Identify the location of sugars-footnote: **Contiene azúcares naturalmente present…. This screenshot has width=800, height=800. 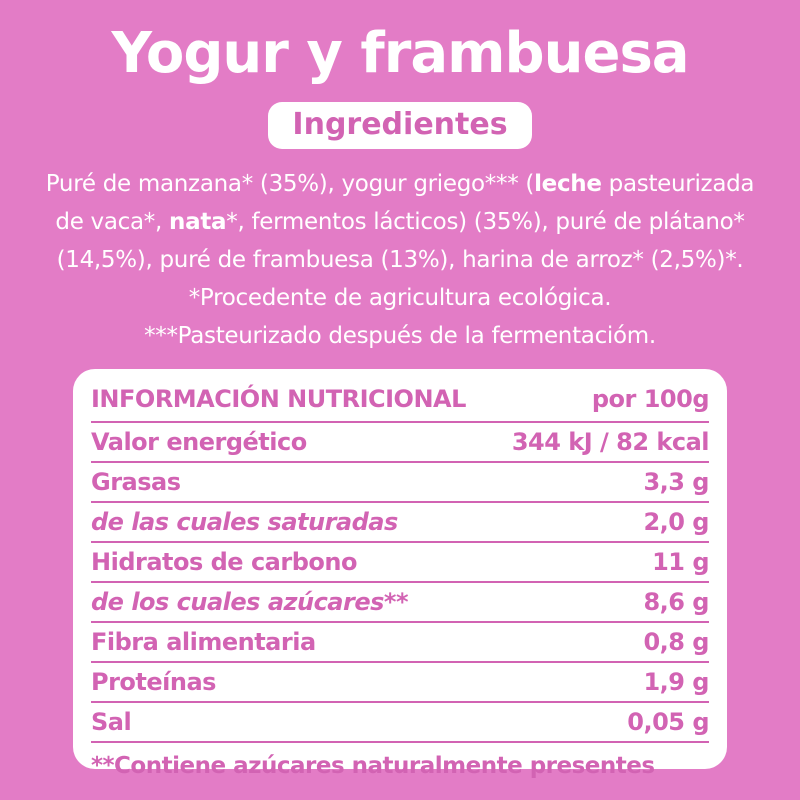
(373, 765).